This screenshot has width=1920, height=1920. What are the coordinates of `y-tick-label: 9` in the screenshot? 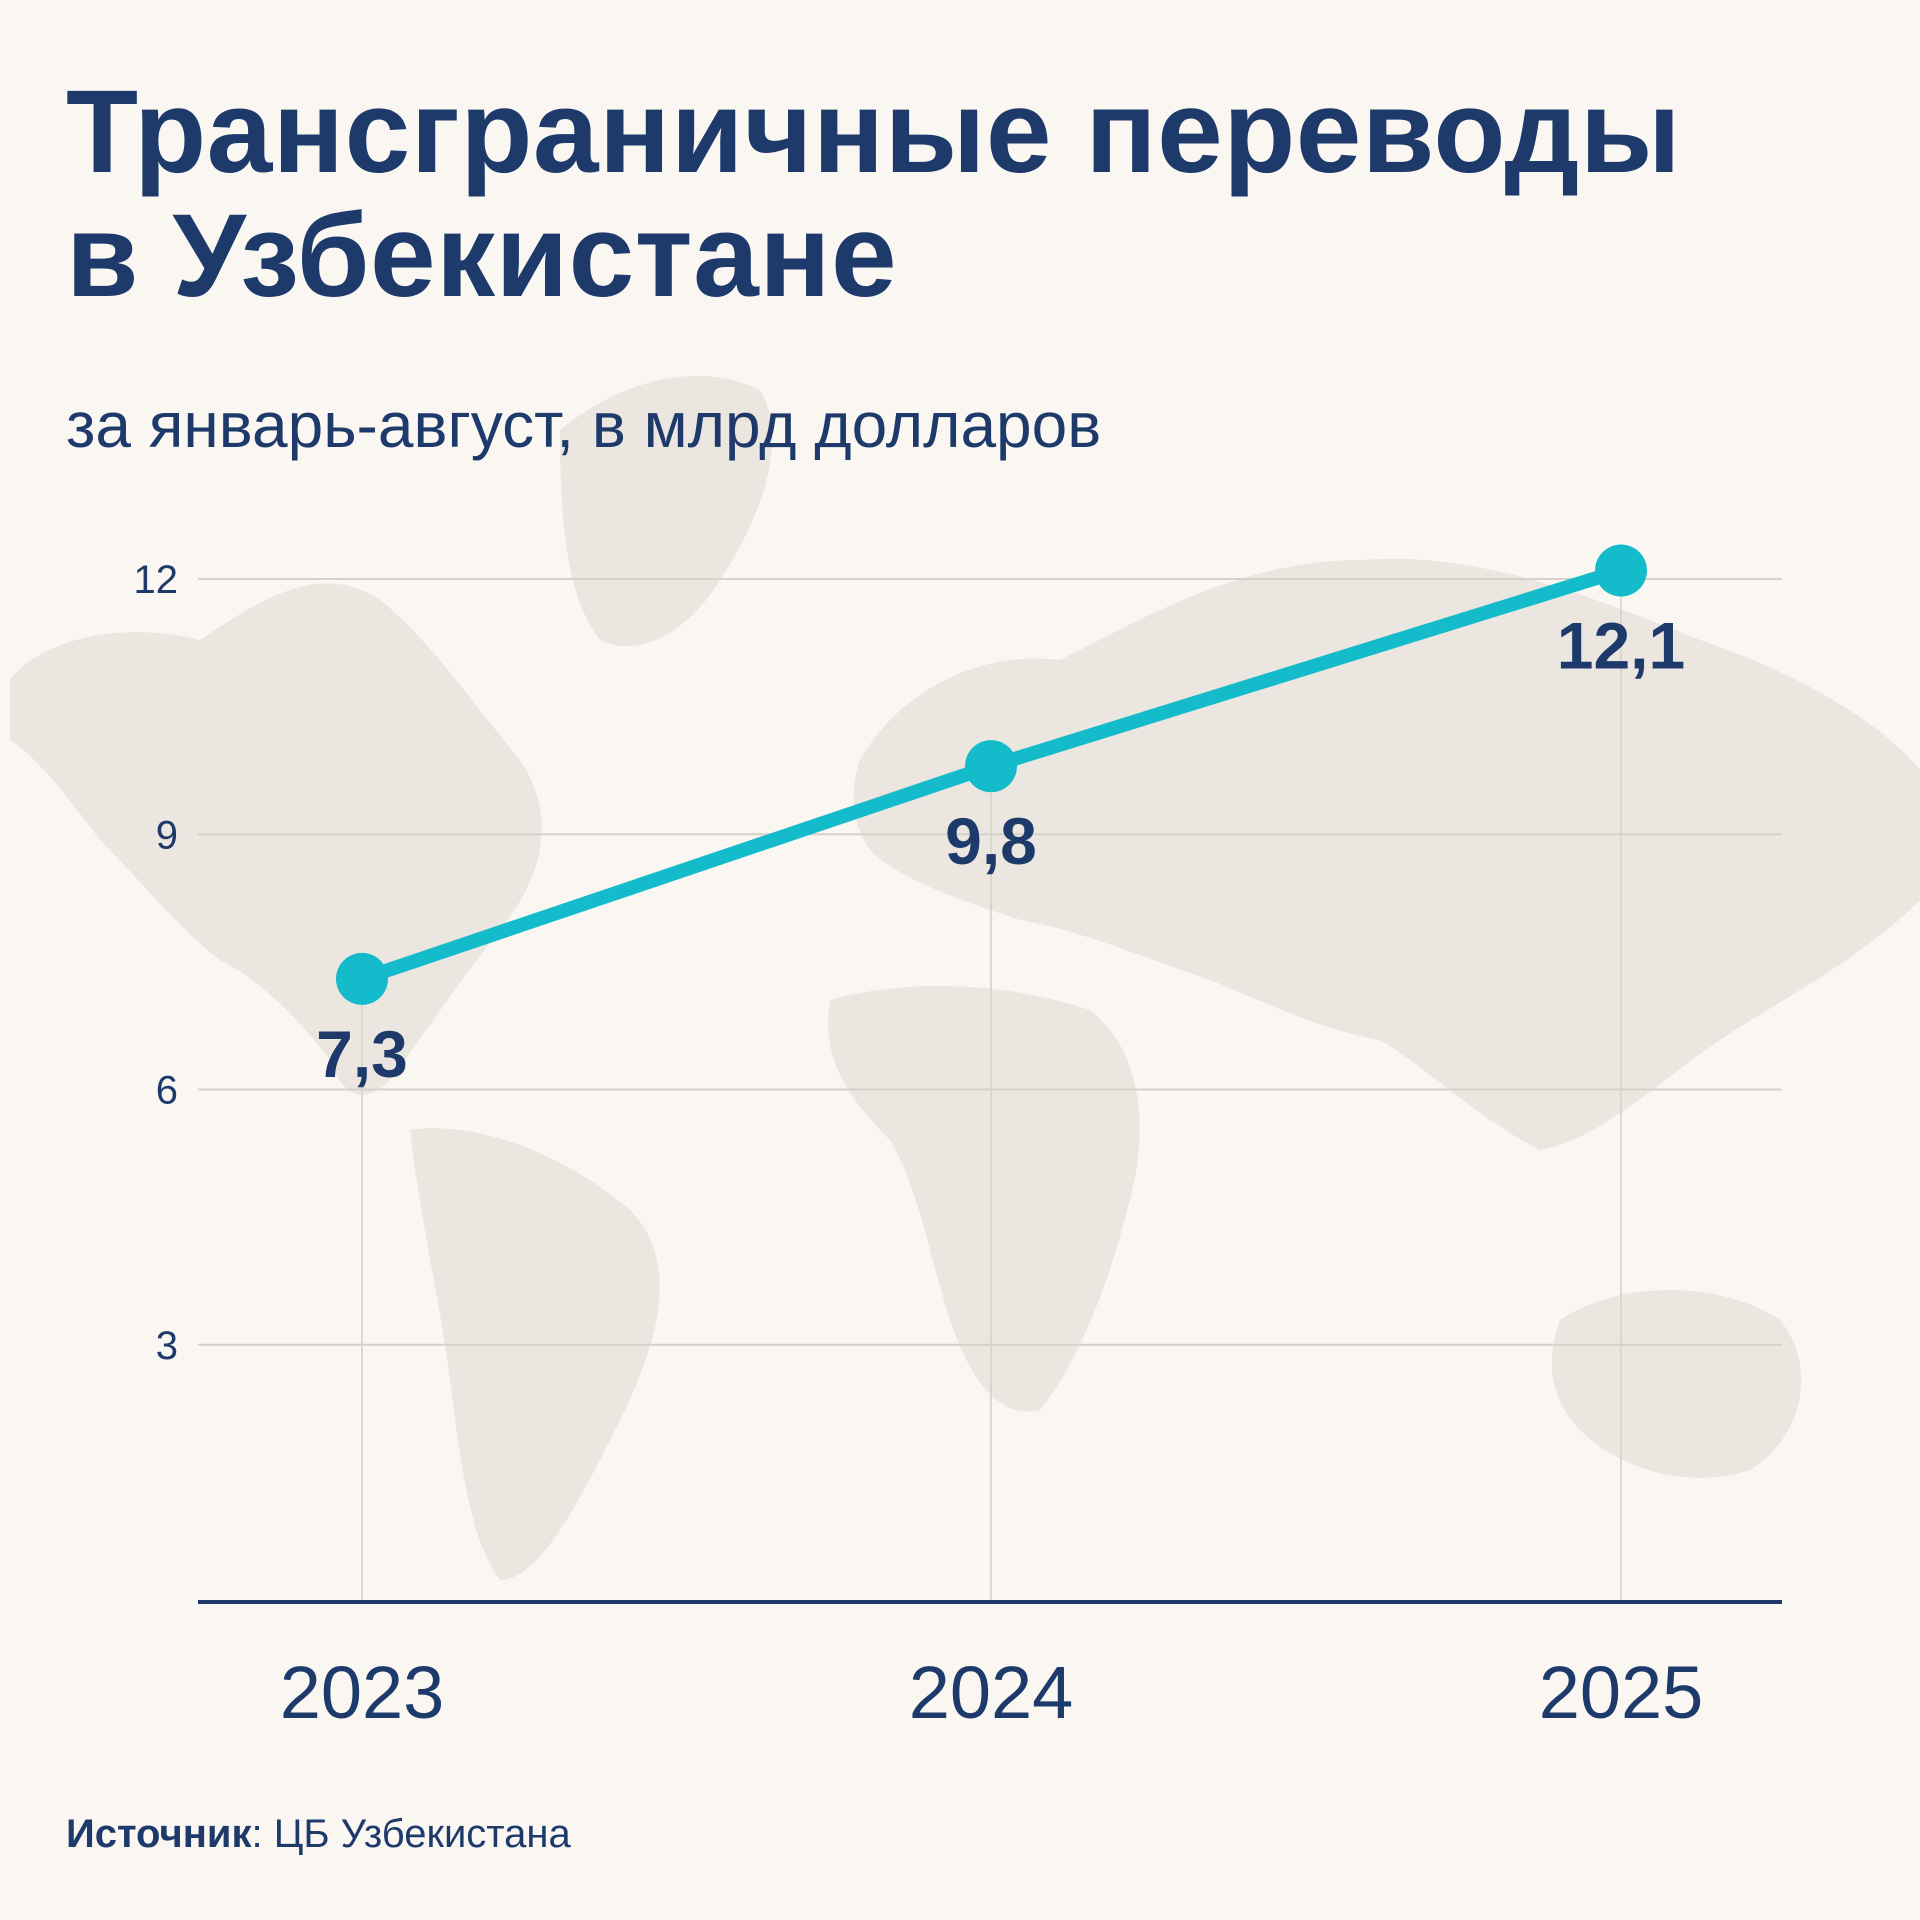 It's located at (167, 835).